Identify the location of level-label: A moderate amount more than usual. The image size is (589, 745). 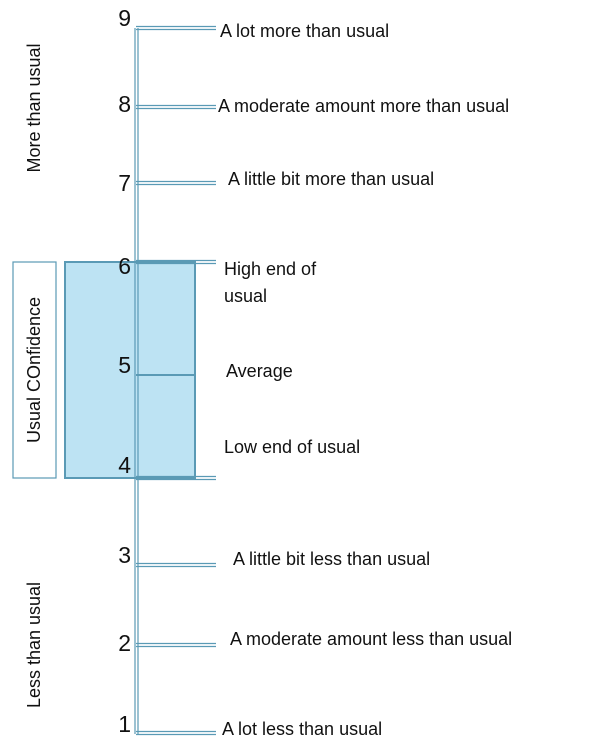
(363, 106).